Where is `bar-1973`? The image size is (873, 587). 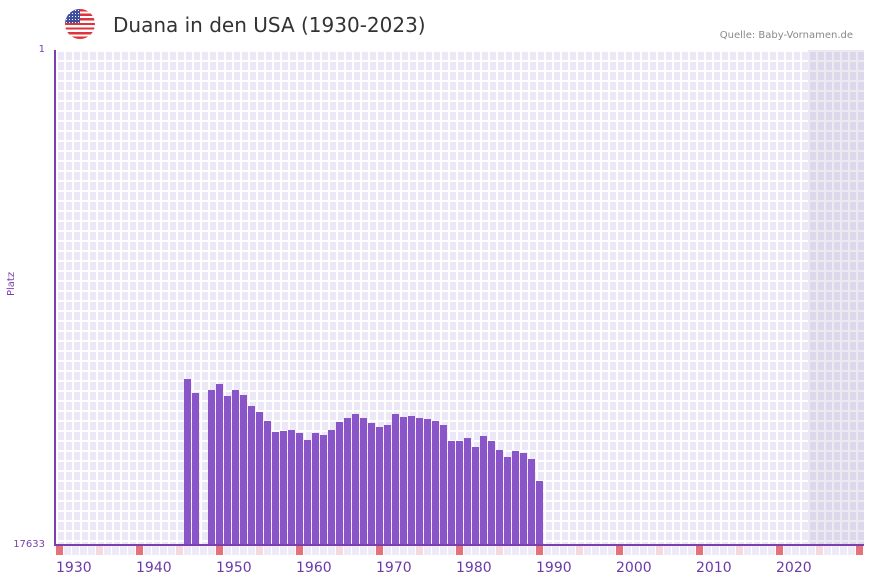
bar-1973 is located at coordinates (403, 481).